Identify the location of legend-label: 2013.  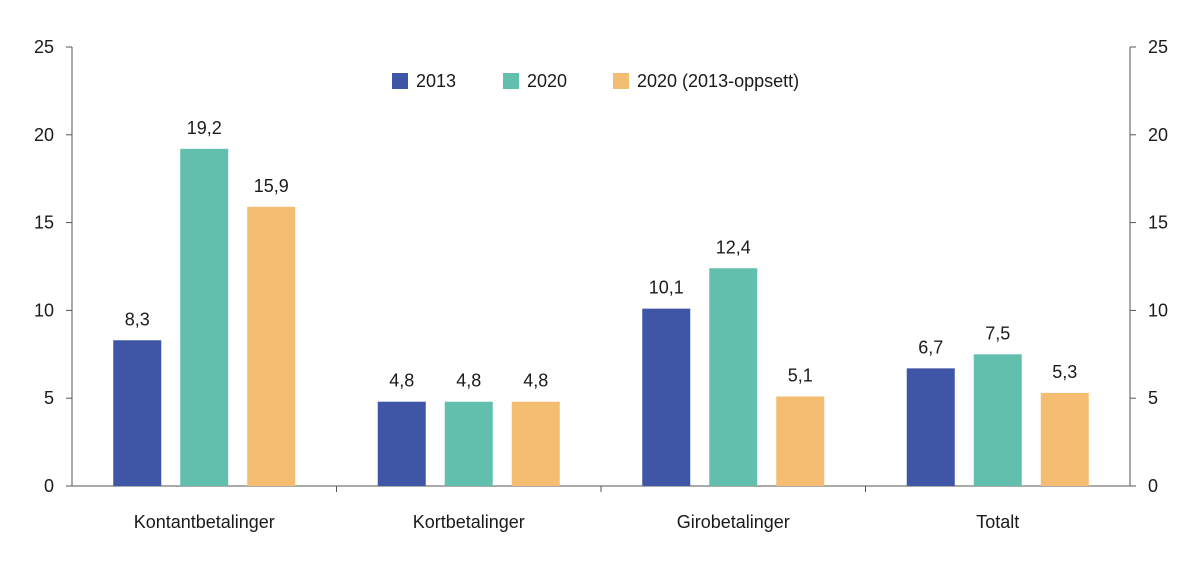
(436, 81).